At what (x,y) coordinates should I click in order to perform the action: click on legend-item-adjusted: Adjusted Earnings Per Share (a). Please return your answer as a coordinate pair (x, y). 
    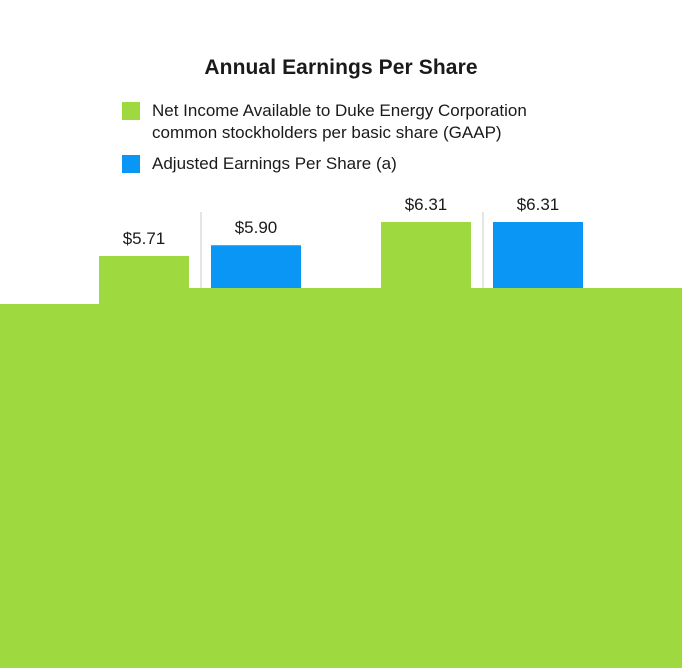
    Looking at the image, I should click on (382, 164).